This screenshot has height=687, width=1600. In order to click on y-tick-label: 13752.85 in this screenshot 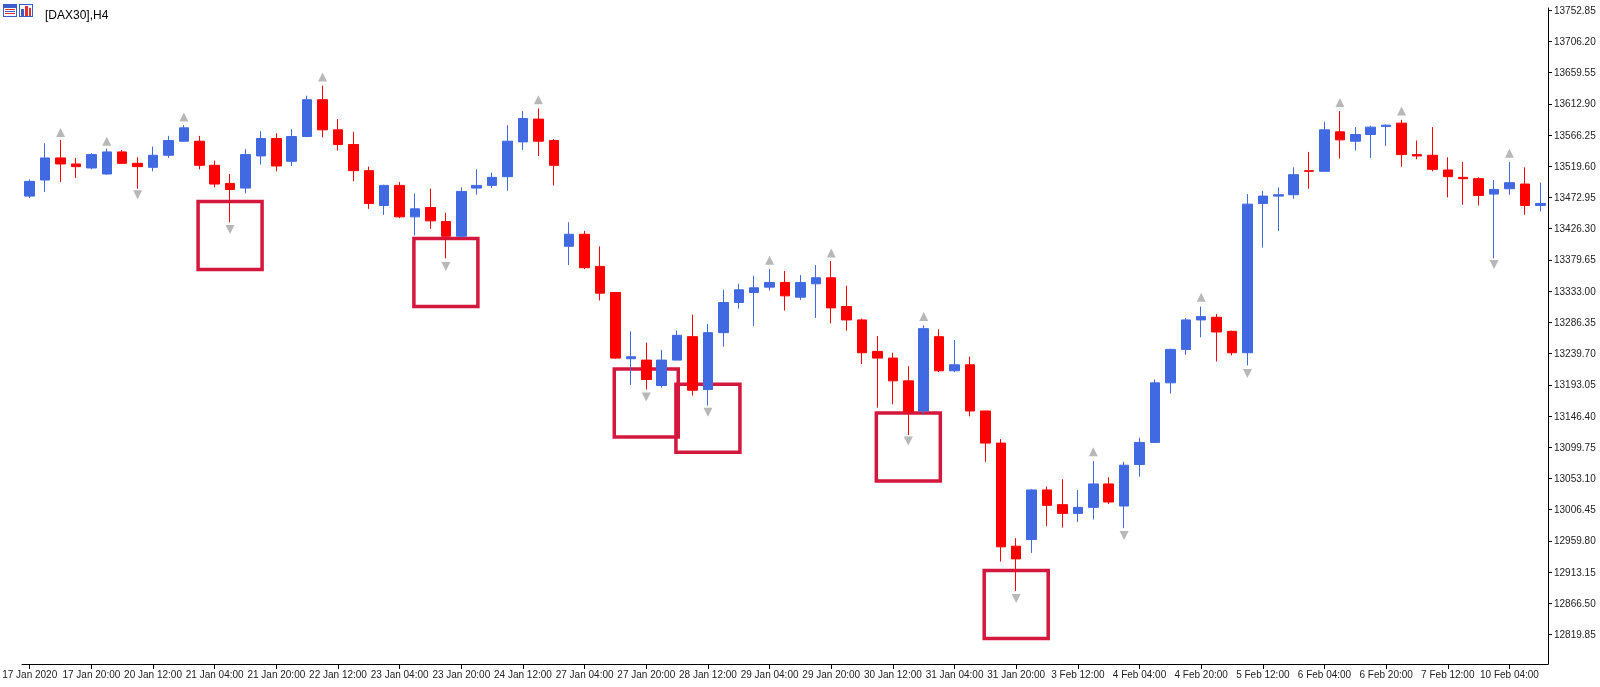, I will do `click(1575, 10)`.